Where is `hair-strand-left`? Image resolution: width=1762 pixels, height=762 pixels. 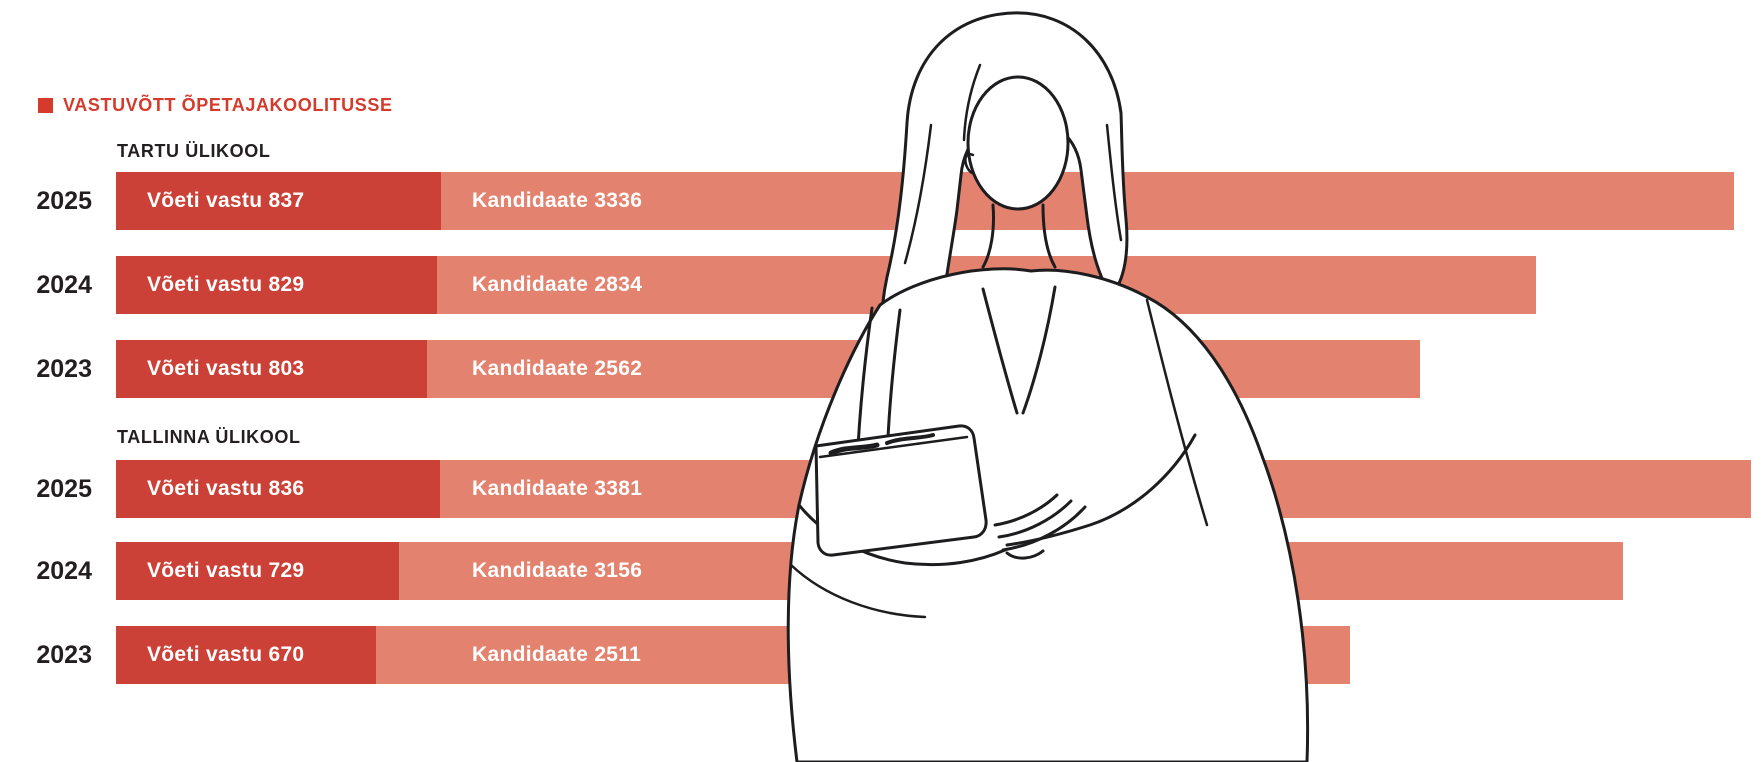
hair-strand-left is located at coordinates (918, 194).